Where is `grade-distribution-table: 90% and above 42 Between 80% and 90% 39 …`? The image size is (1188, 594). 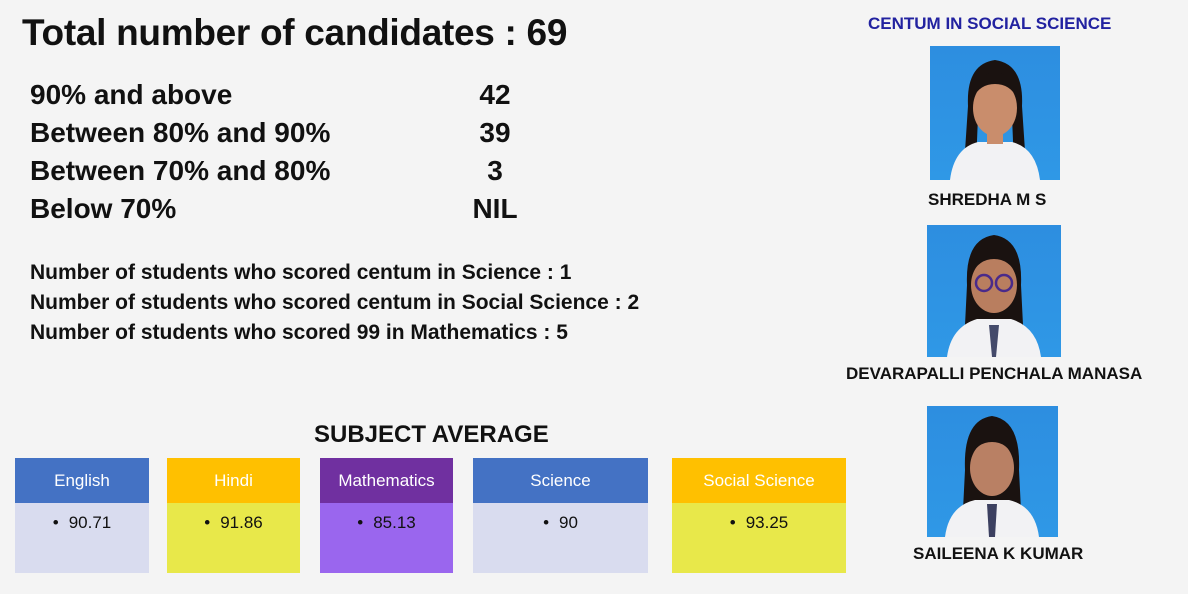
grade-distribution-table: 90% and above 42 Between 80% and 90% 39 … is located at coordinates (290, 152).